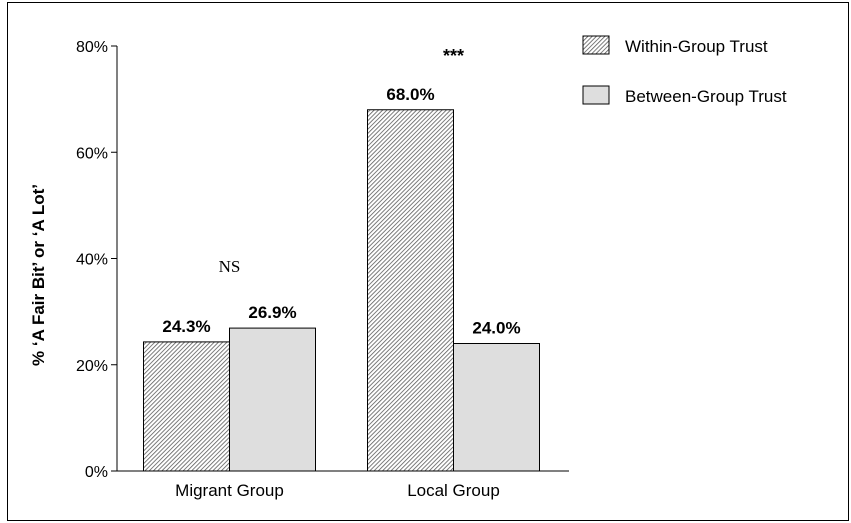  I want to click on x-tick-label: Local Group, so click(453, 490).